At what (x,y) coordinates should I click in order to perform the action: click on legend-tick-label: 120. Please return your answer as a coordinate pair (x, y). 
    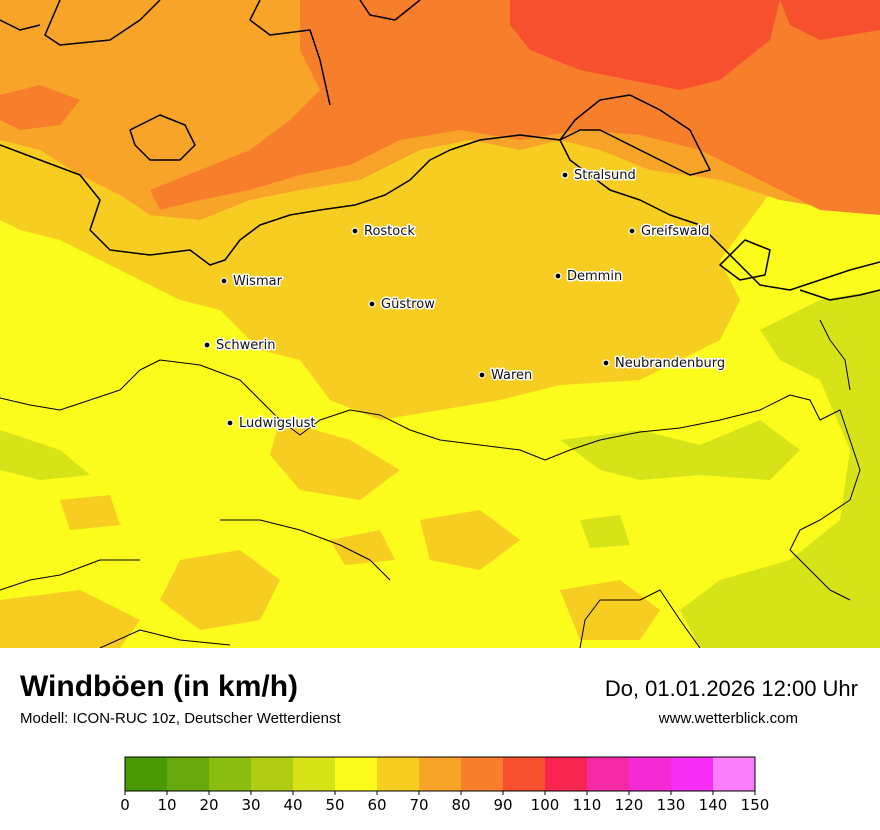
    Looking at the image, I should click on (629, 805).